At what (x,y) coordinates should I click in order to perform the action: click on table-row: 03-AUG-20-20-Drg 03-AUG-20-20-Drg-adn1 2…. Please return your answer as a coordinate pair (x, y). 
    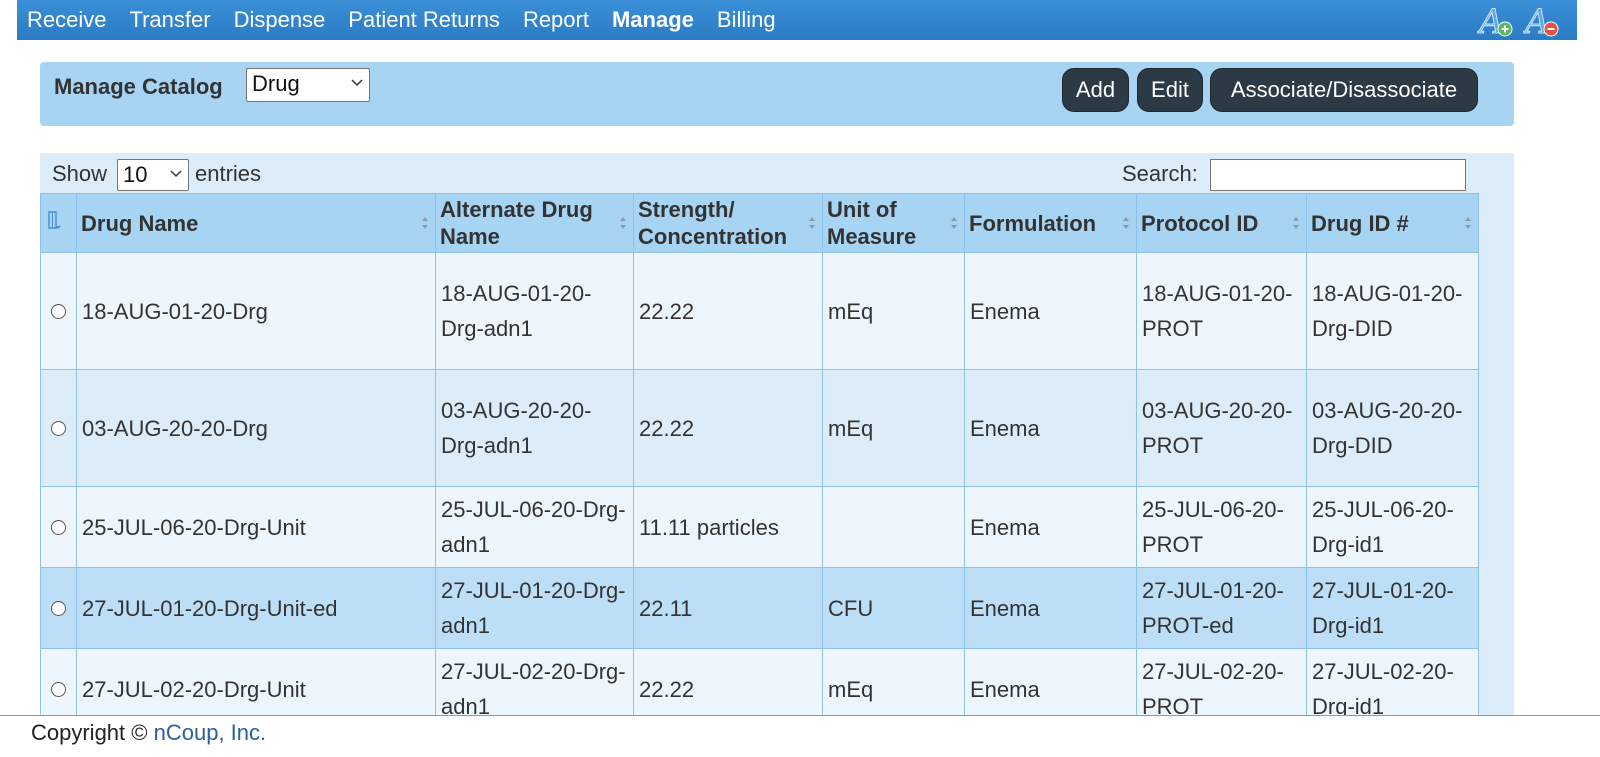
    Looking at the image, I should click on (759, 428).